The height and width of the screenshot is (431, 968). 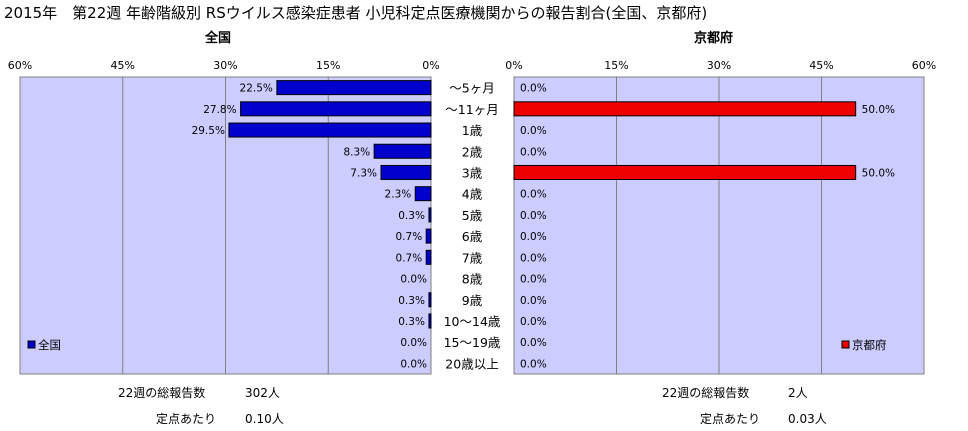 I want to click on category-label: 2歳, so click(x=472, y=151).